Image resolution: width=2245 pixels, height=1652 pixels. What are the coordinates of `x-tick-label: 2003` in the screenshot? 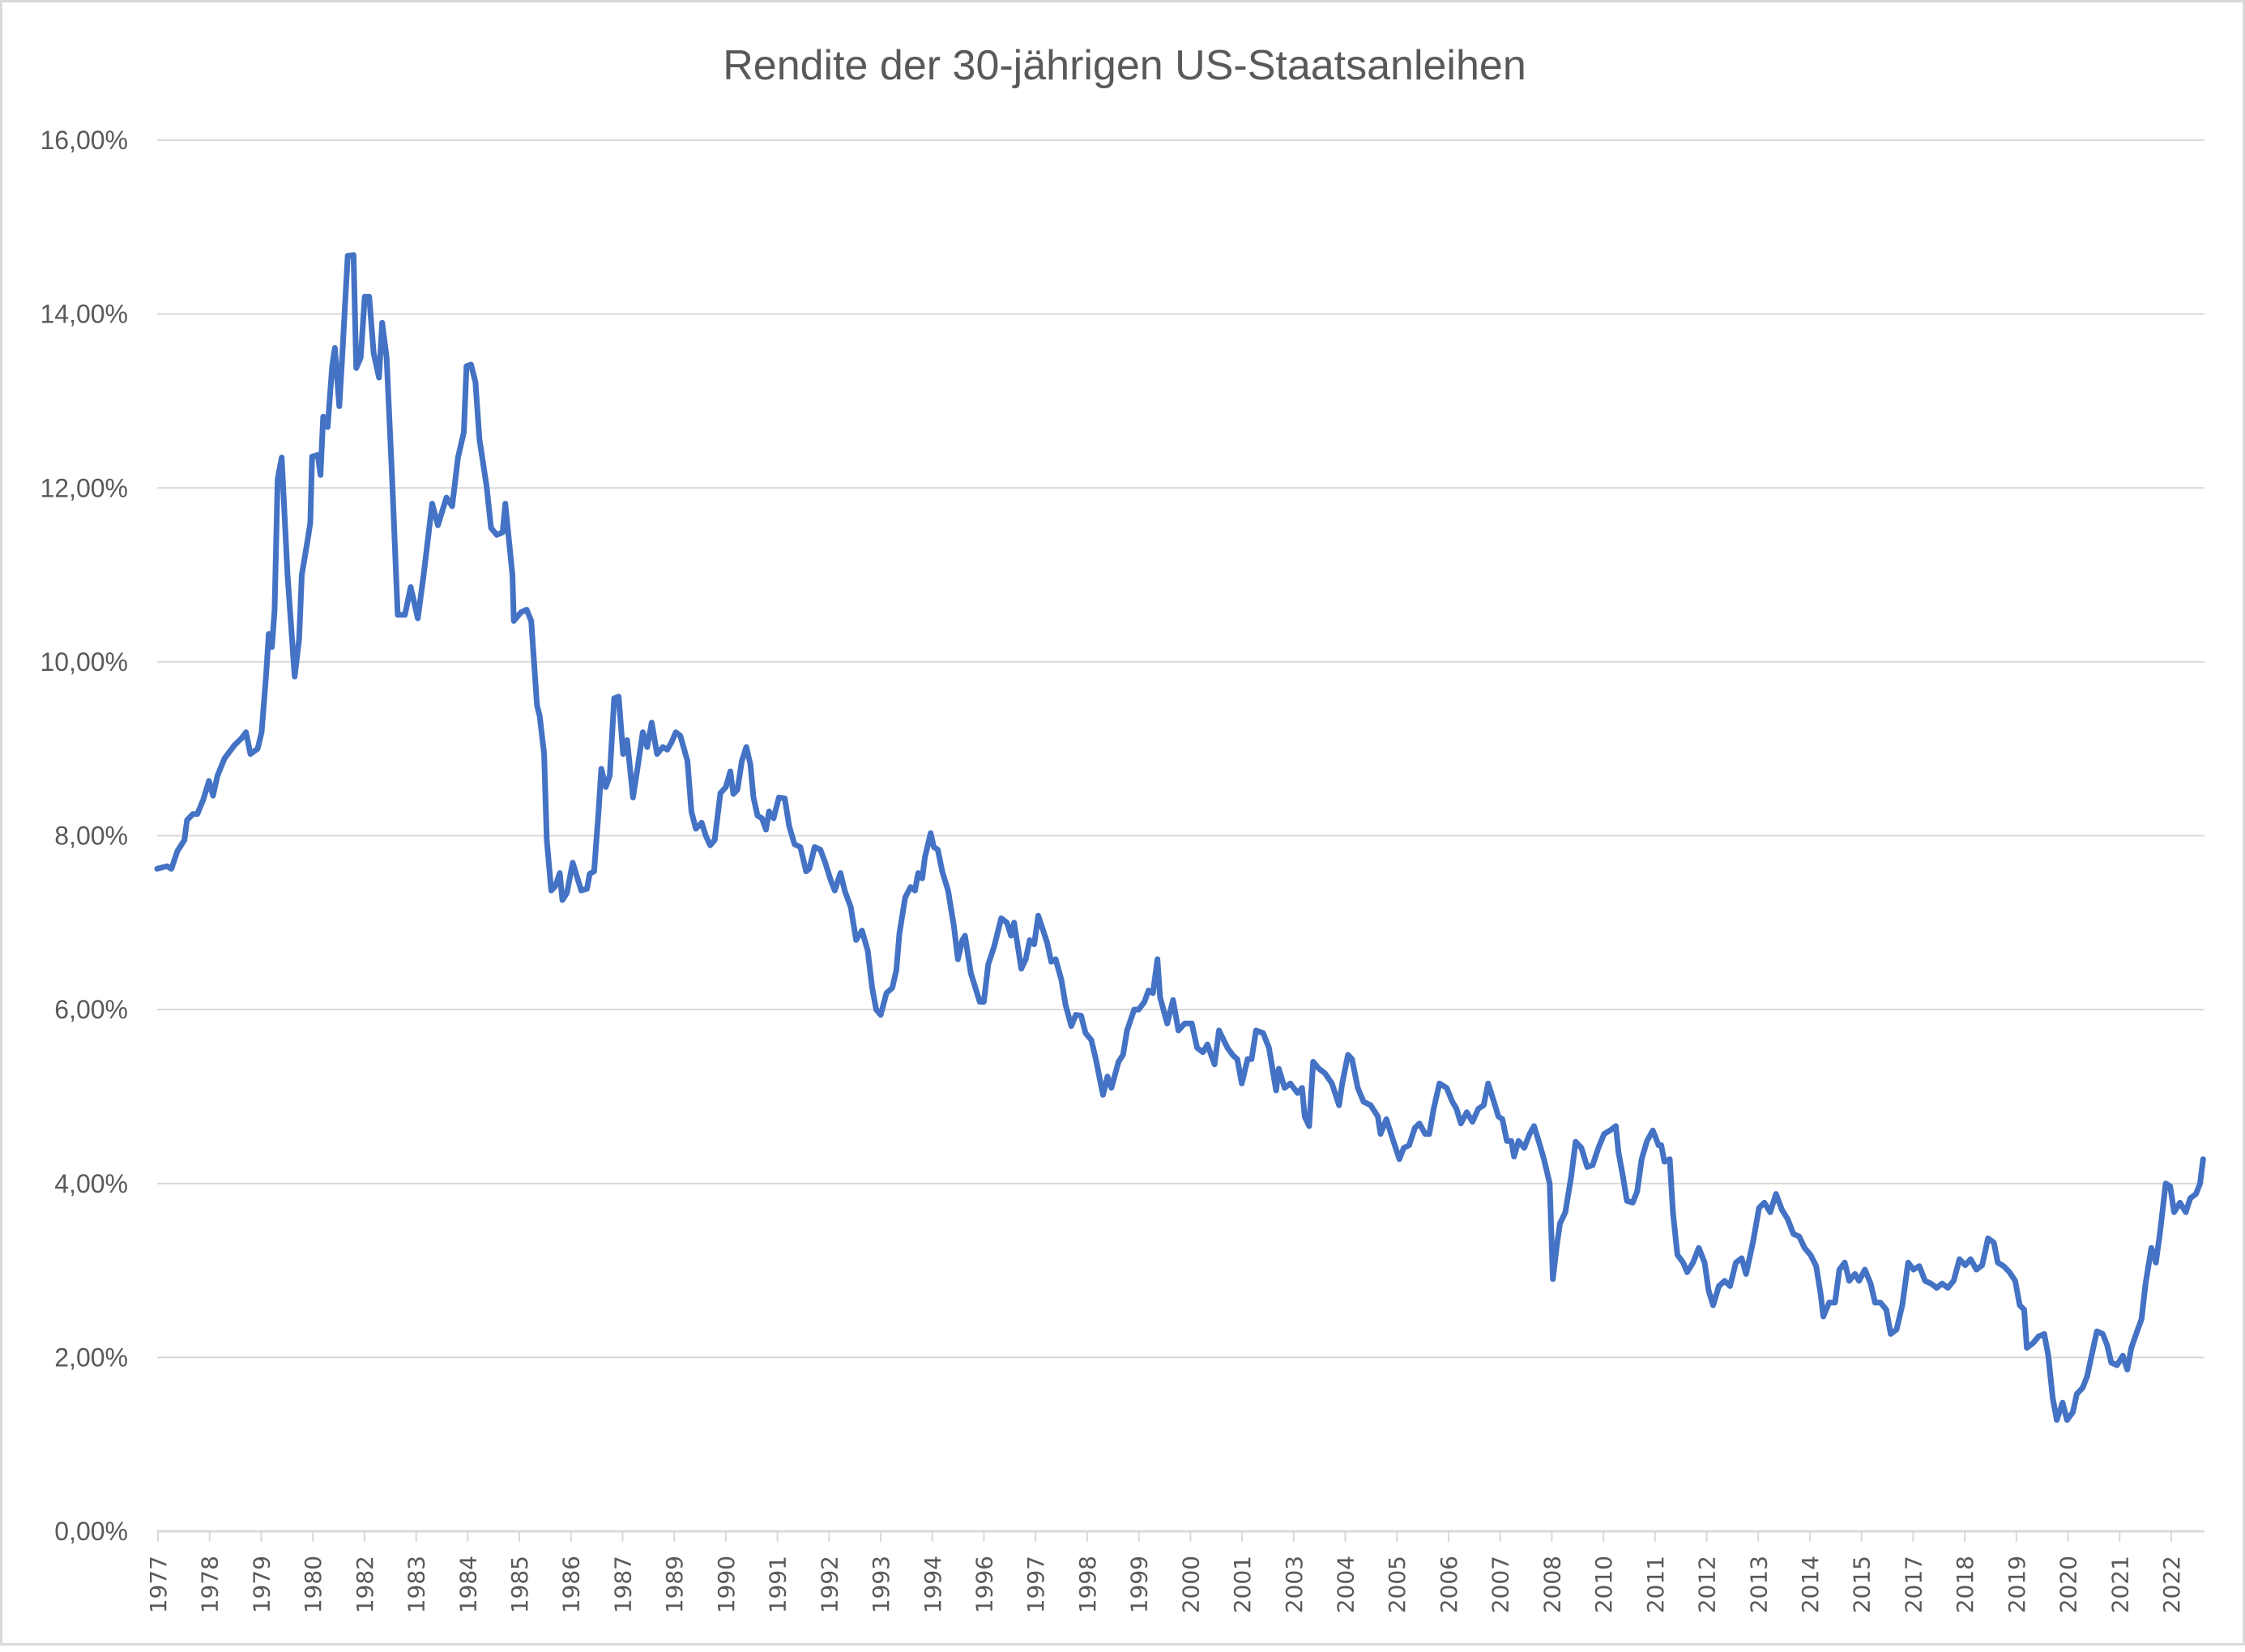 It's located at (1294, 1584).